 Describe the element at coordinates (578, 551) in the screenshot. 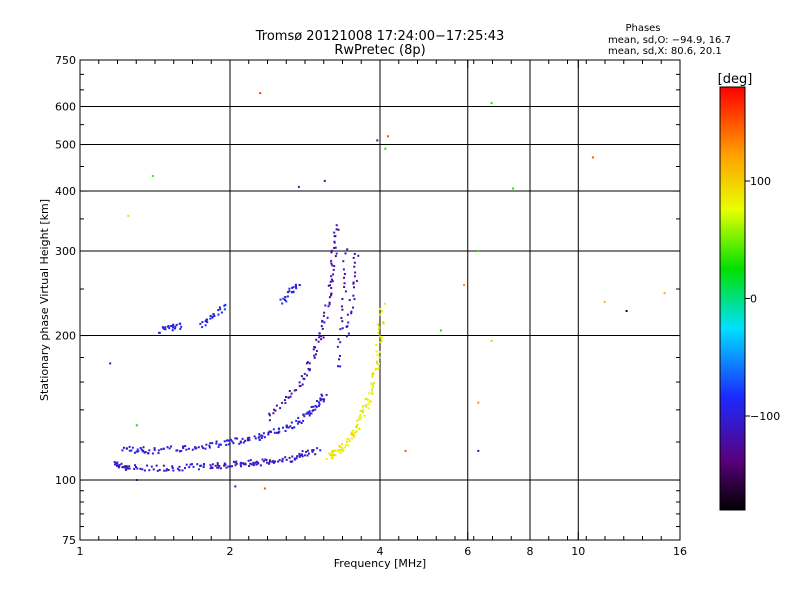

I see `x-tick-label: 10` at that location.